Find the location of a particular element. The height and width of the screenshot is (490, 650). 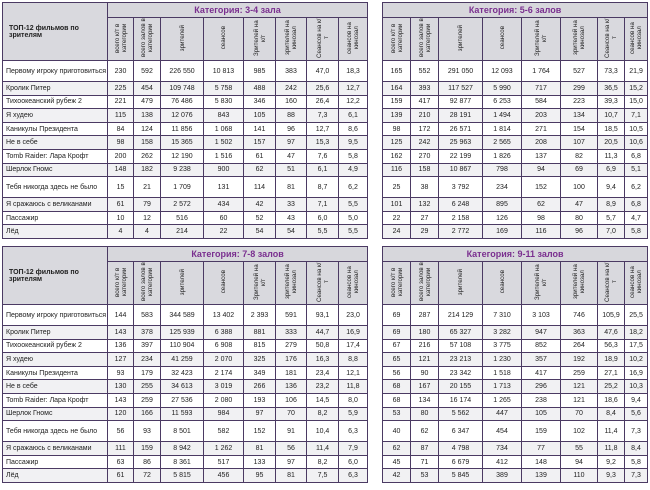

table-cell: 152 is located at coordinates (259, 431).